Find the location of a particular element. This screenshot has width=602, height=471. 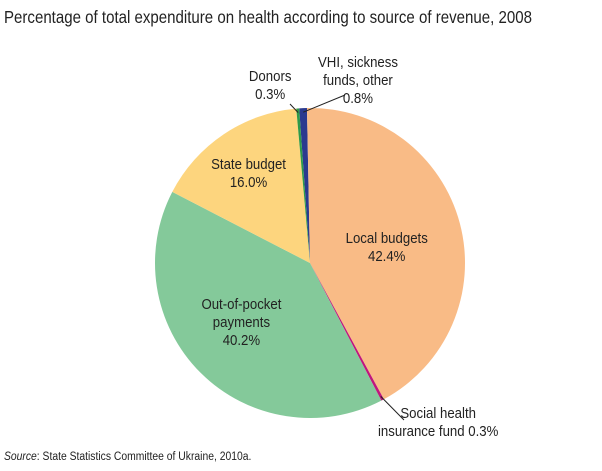

label-line: 16.0% is located at coordinates (248, 182).